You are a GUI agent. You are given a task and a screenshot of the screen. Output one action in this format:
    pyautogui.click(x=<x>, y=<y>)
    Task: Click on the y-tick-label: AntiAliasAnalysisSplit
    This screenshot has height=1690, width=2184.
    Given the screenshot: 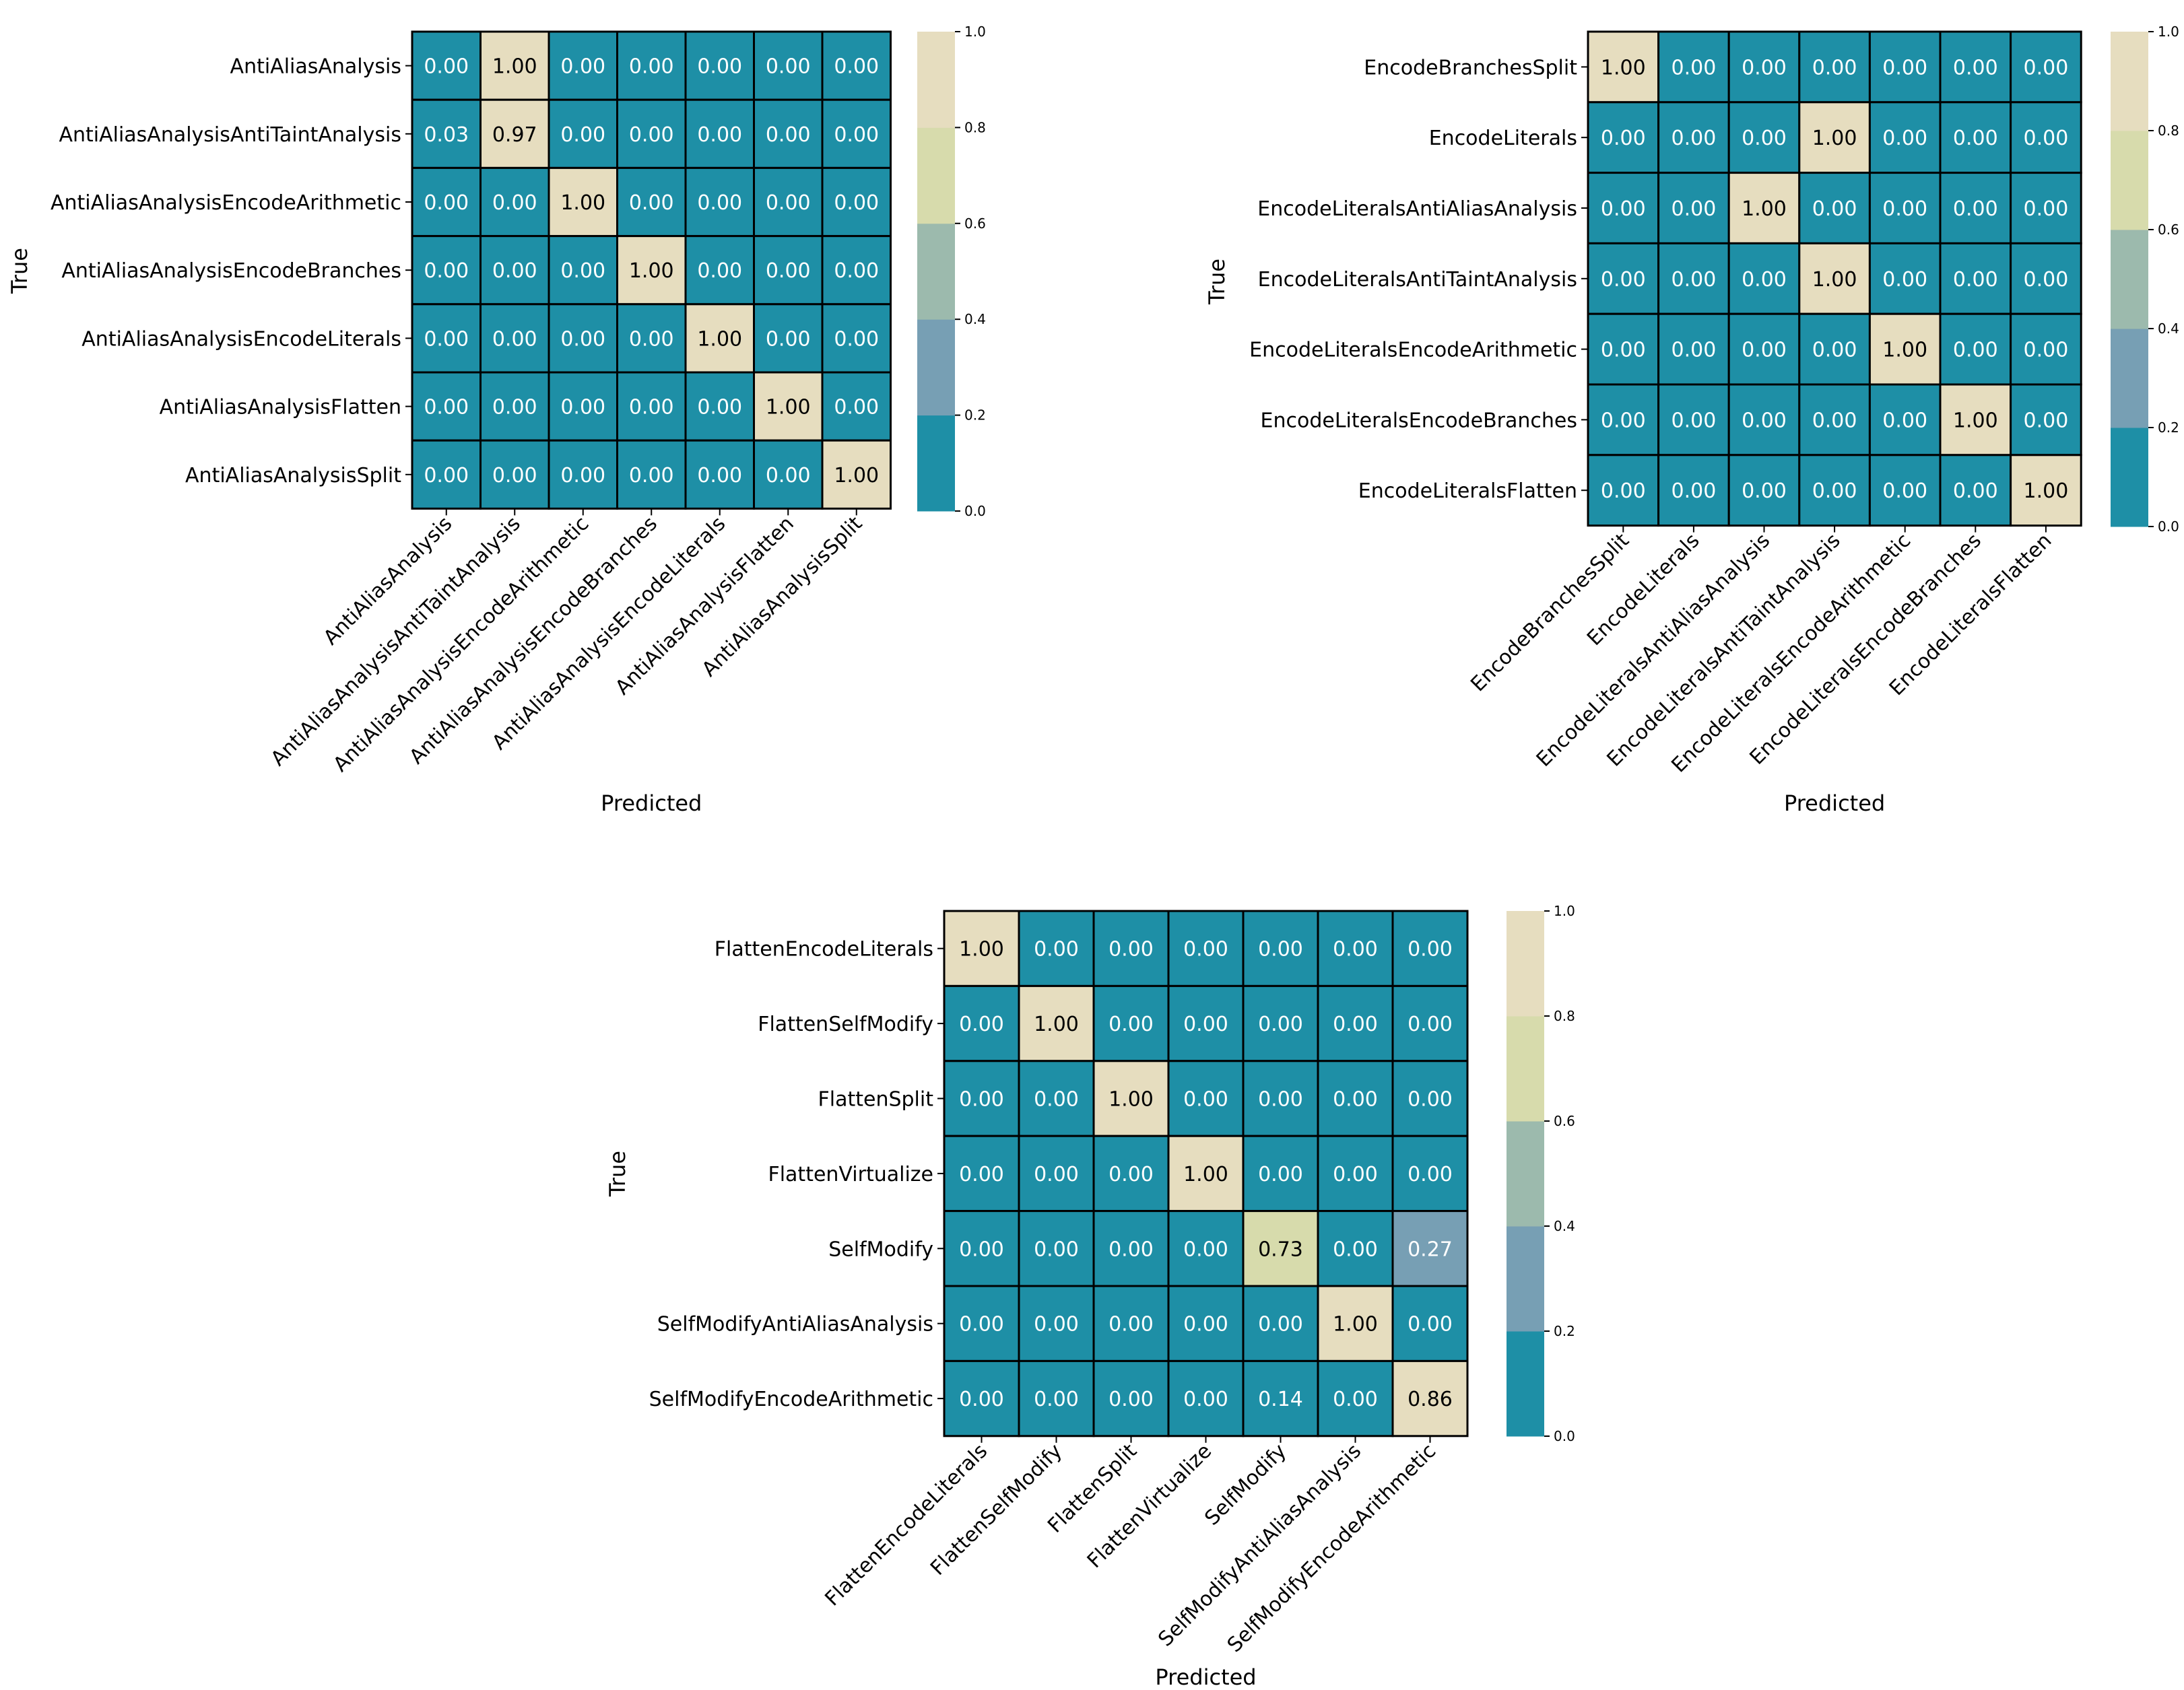 What is the action you would take?
    pyautogui.click(x=293, y=475)
    